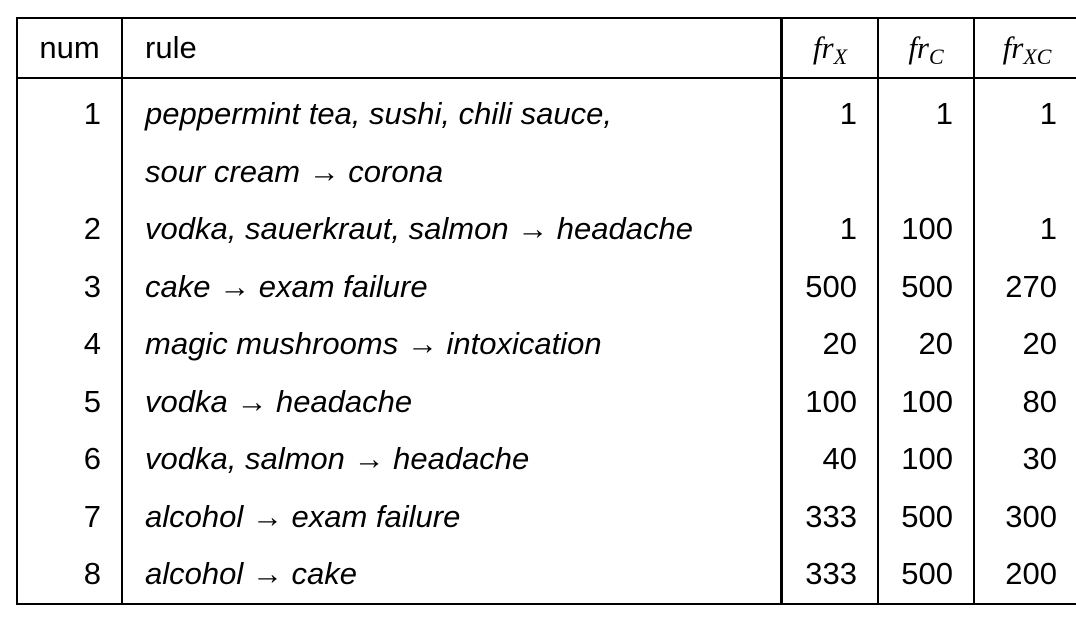 This screenshot has height=617, width=1076. I want to click on rule-text-line: vodka, salmon → headache, so click(337, 458).